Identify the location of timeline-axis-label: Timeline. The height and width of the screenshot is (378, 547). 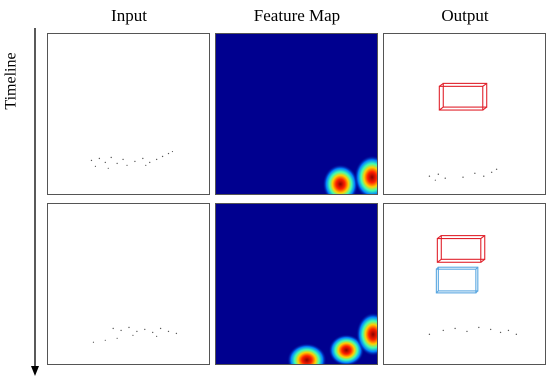
(12, 81).